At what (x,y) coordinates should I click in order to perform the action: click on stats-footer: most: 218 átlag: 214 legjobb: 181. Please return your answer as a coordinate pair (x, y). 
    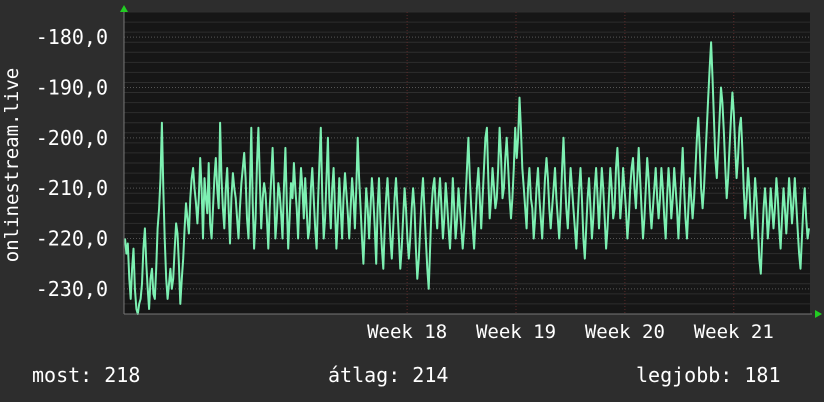
    Looking at the image, I should click on (406, 375).